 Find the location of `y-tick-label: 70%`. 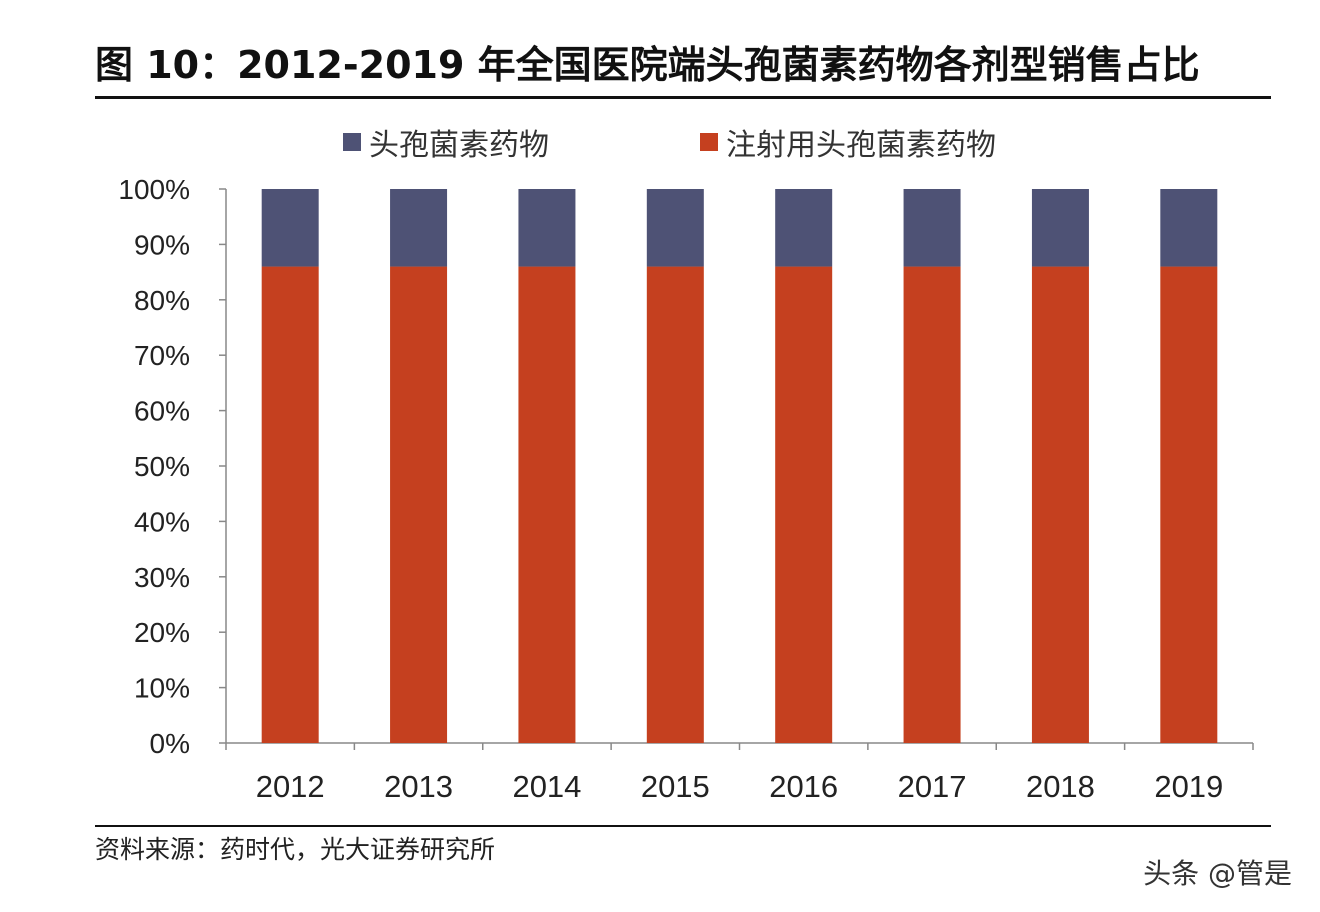

y-tick-label: 70% is located at coordinates (162, 355).